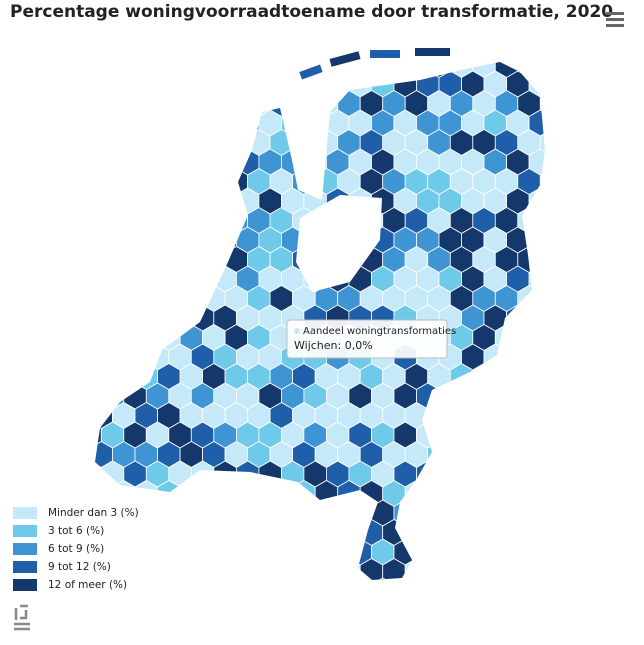 Image resolution: width=644 pixels, height=645 pixels. Describe the element at coordinates (22, 617) in the screenshot. I see `logo-shape` at that location.